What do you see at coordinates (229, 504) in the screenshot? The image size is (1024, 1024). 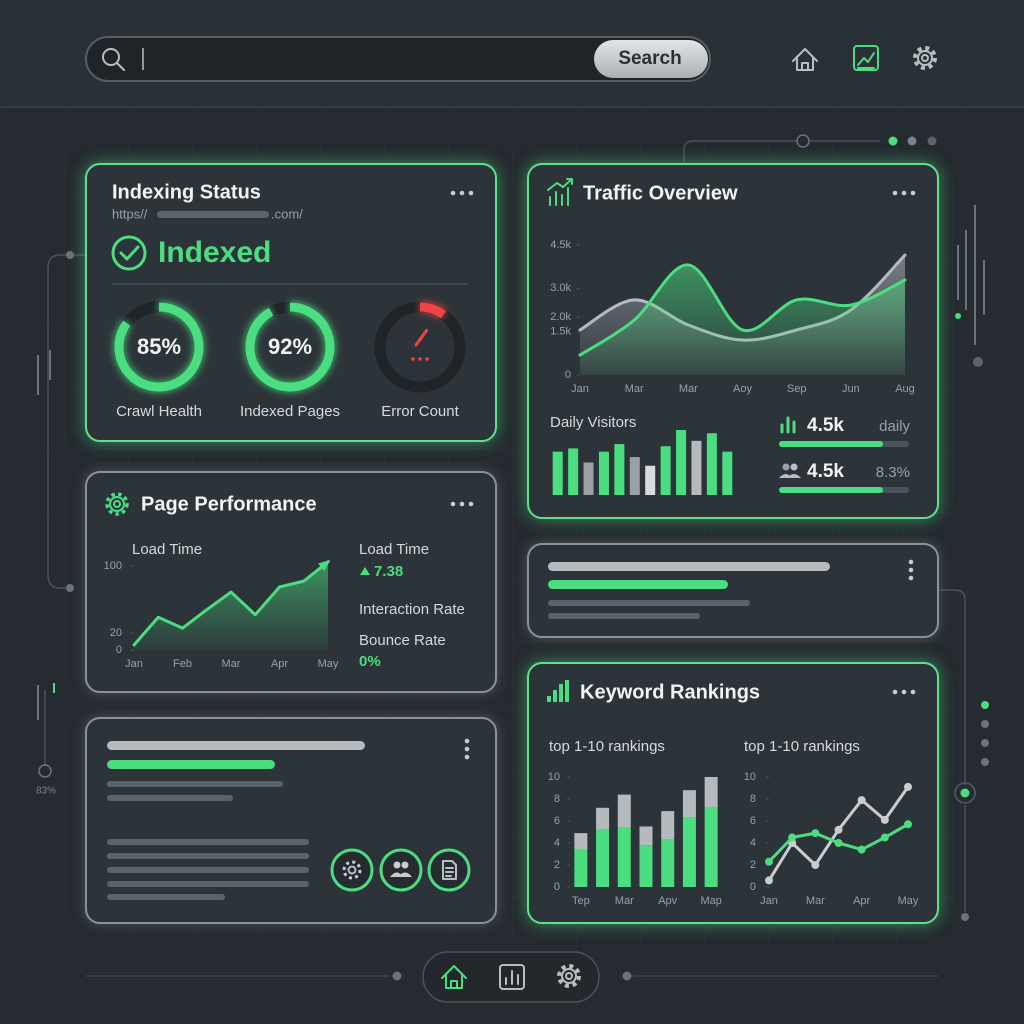 I see `card-title: Page Performance` at bounding box center [229, 504].